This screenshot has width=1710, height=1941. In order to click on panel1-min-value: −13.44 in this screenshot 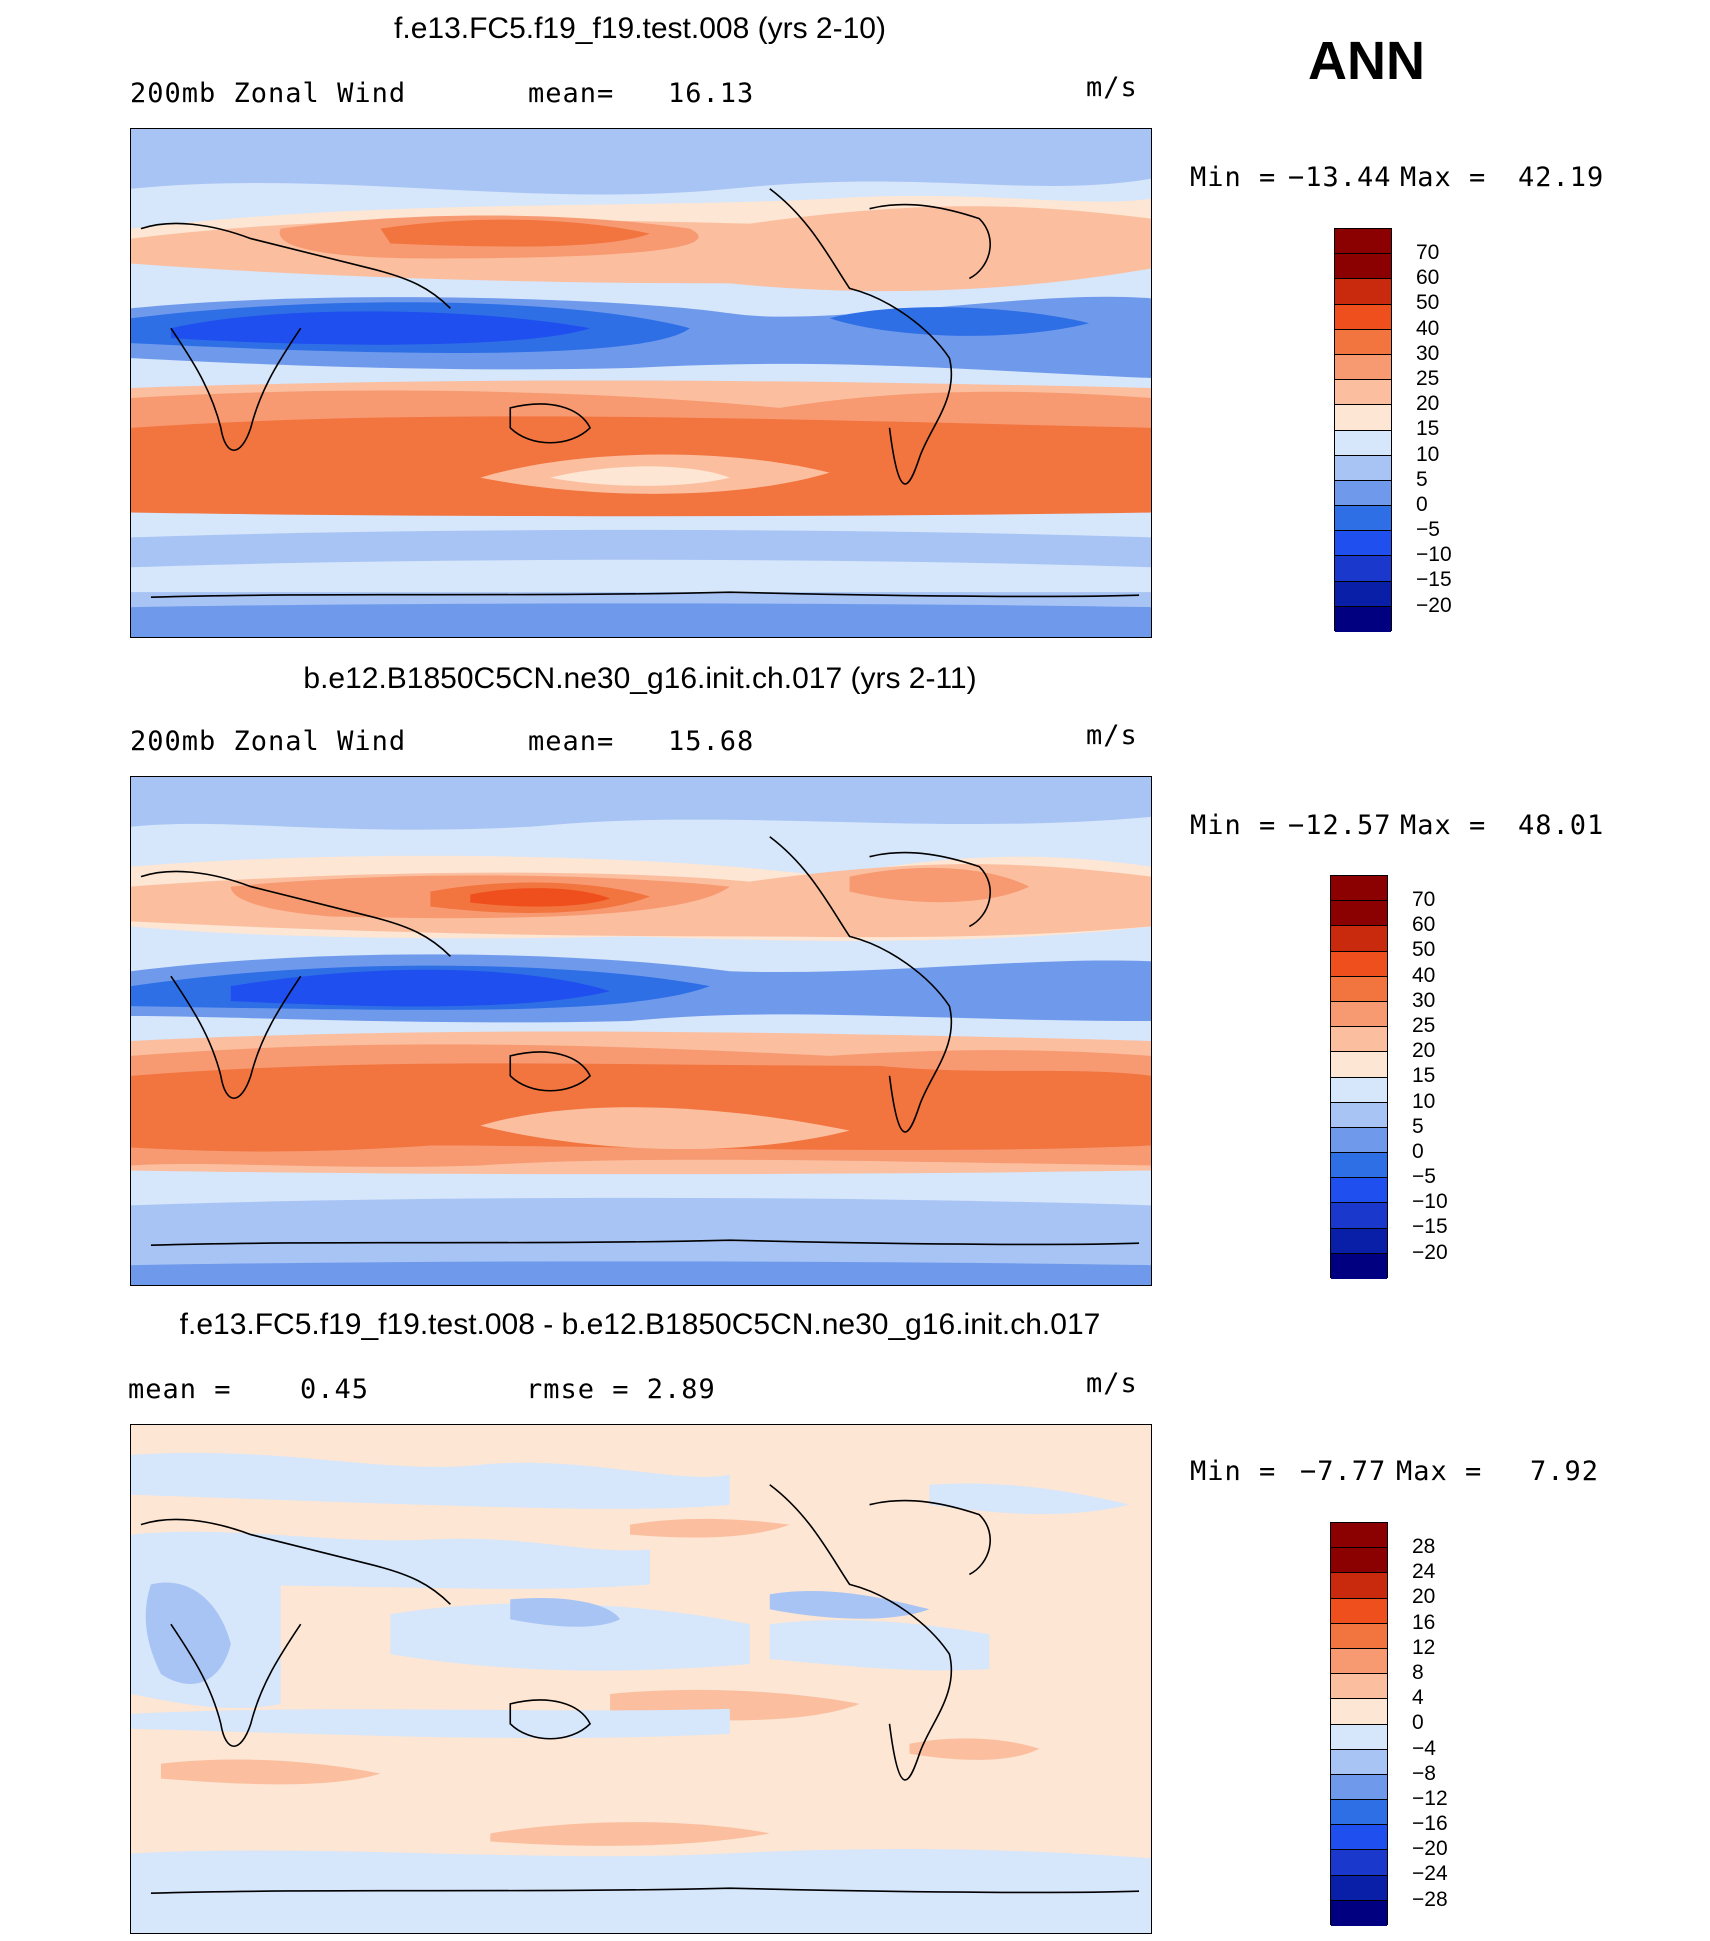, I will do `click(1340, 177)`.